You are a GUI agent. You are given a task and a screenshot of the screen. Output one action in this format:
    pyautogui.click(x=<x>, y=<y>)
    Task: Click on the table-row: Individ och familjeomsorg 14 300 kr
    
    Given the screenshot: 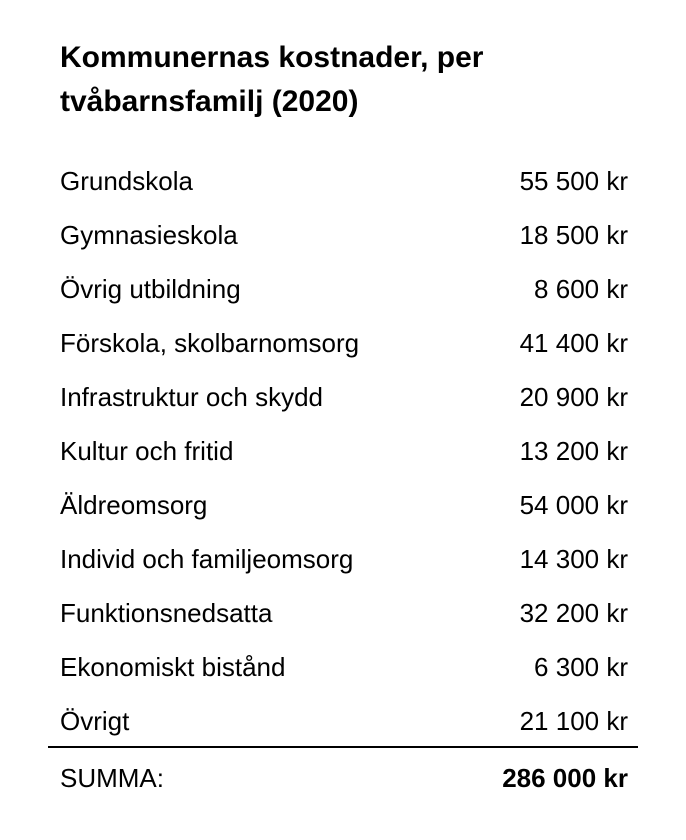 What is the action you would take?
    pyautogui.click(x=344, y=559)
    